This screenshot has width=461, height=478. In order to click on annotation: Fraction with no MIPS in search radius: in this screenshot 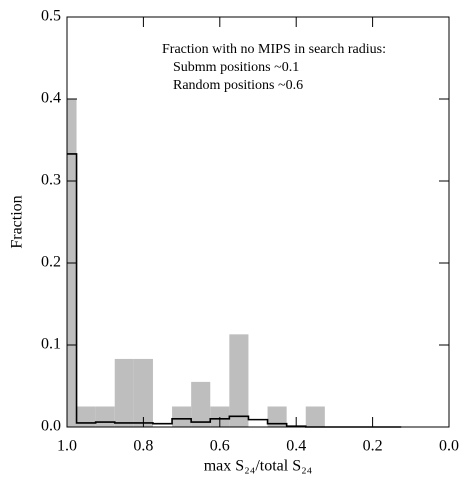, I will do `click(274, 49)`.